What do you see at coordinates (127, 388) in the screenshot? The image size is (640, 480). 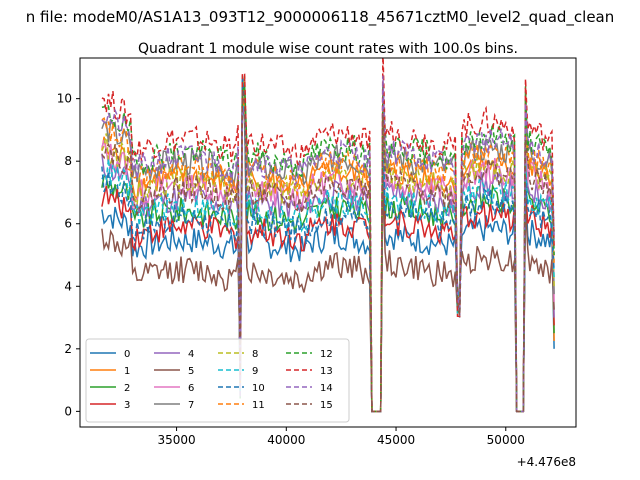 I see `legend-label-2: 2` at bounding box center [127, 388].